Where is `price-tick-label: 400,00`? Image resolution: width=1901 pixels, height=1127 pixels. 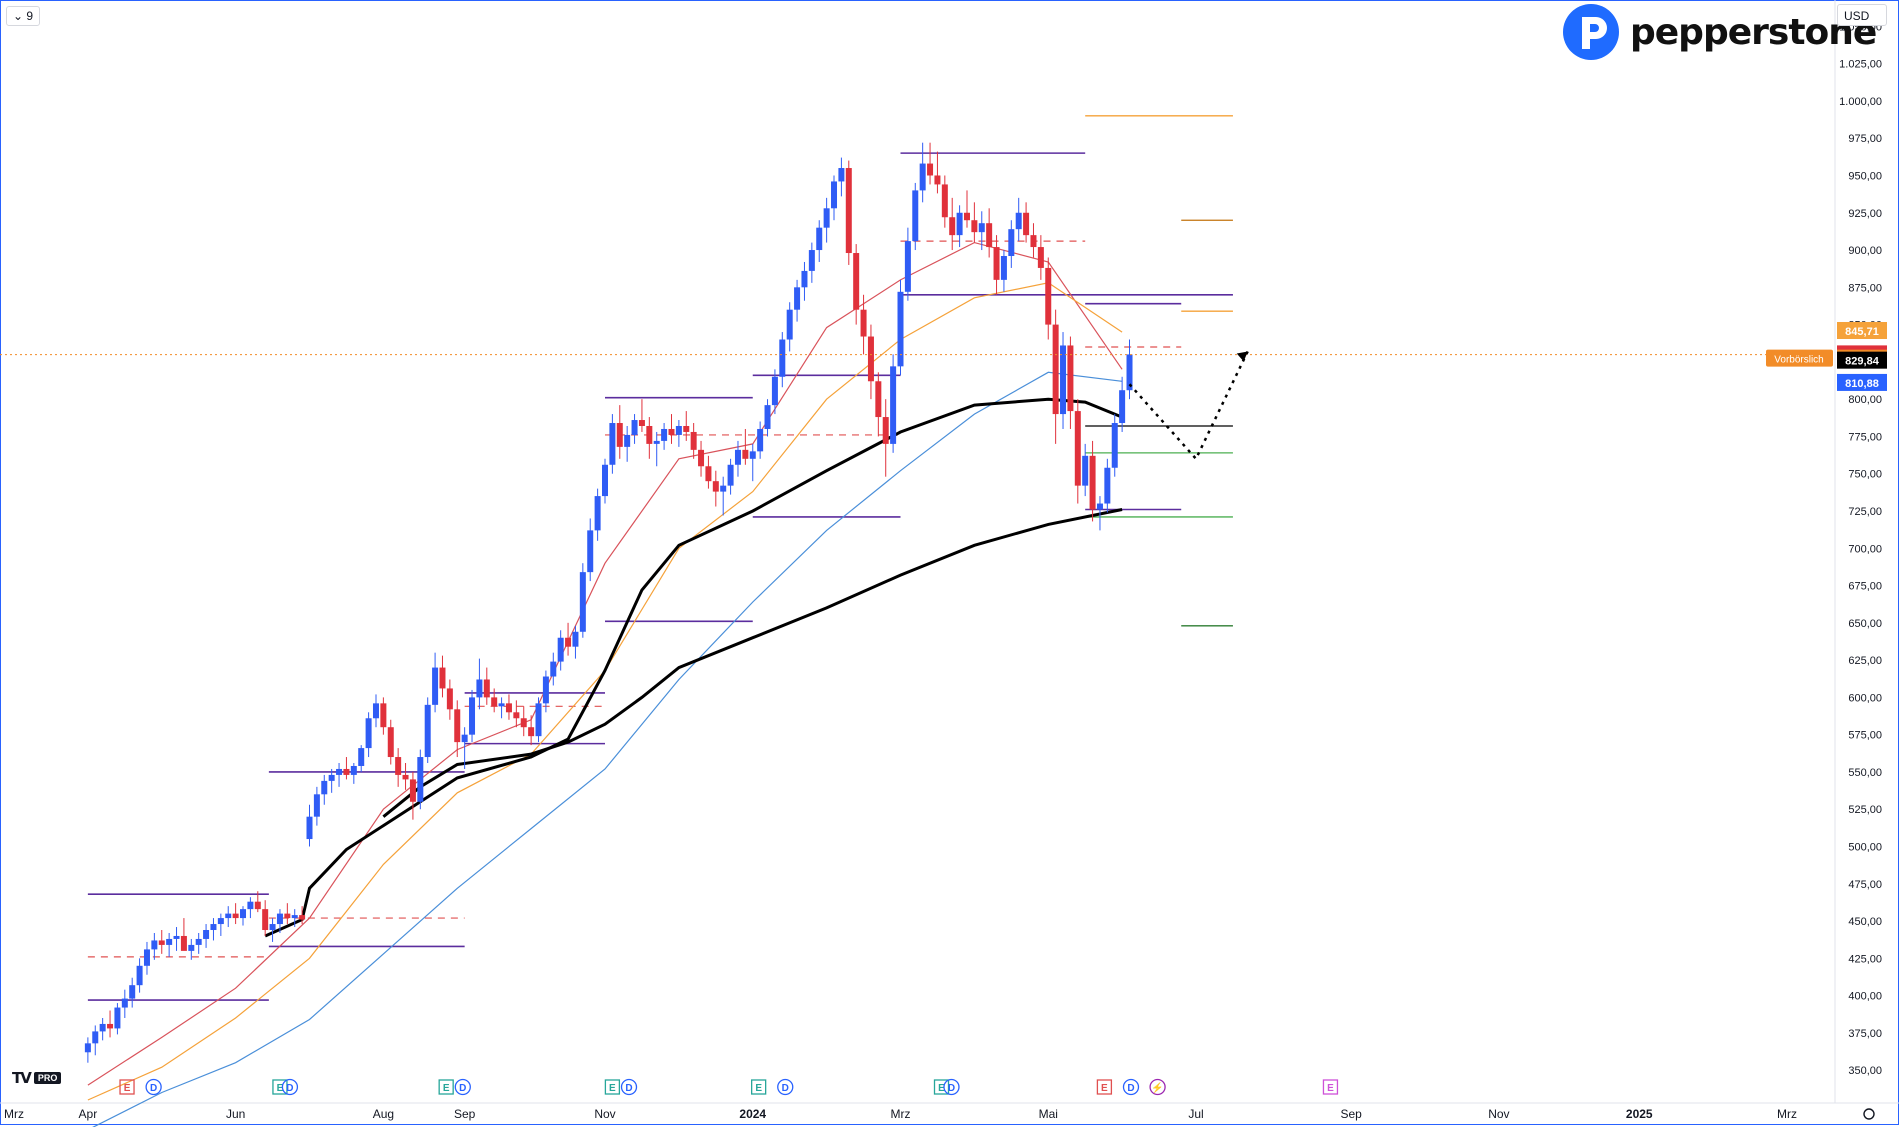 price-tick-label: 400,00 is located at coordinates (1865, 997).